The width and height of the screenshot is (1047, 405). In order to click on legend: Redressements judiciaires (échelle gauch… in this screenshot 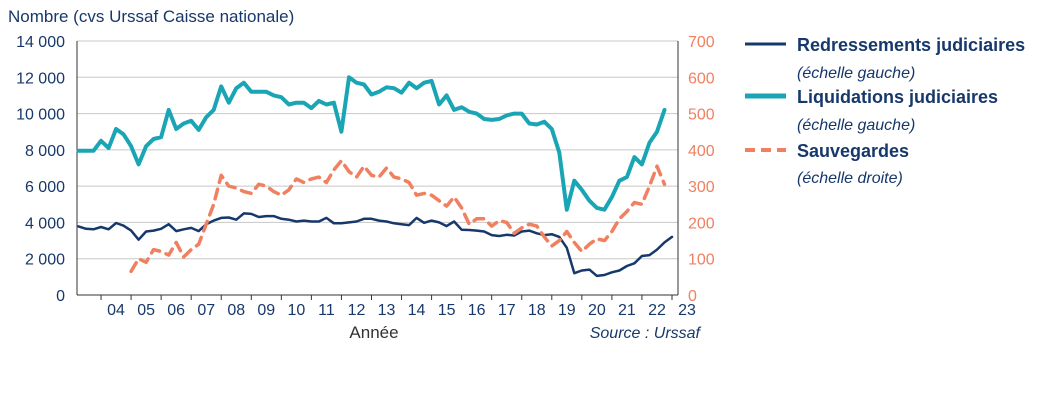, I will do `click(885, 111)`.